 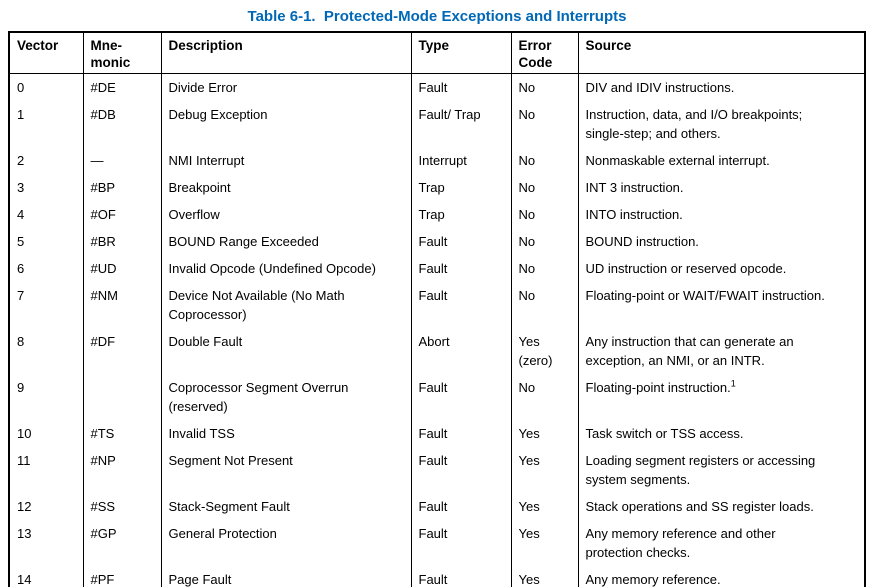 What do you see at coordinates (21, 387) in the screenshot?
I see `cell-vector: 9` at bounding box center [21, 387].